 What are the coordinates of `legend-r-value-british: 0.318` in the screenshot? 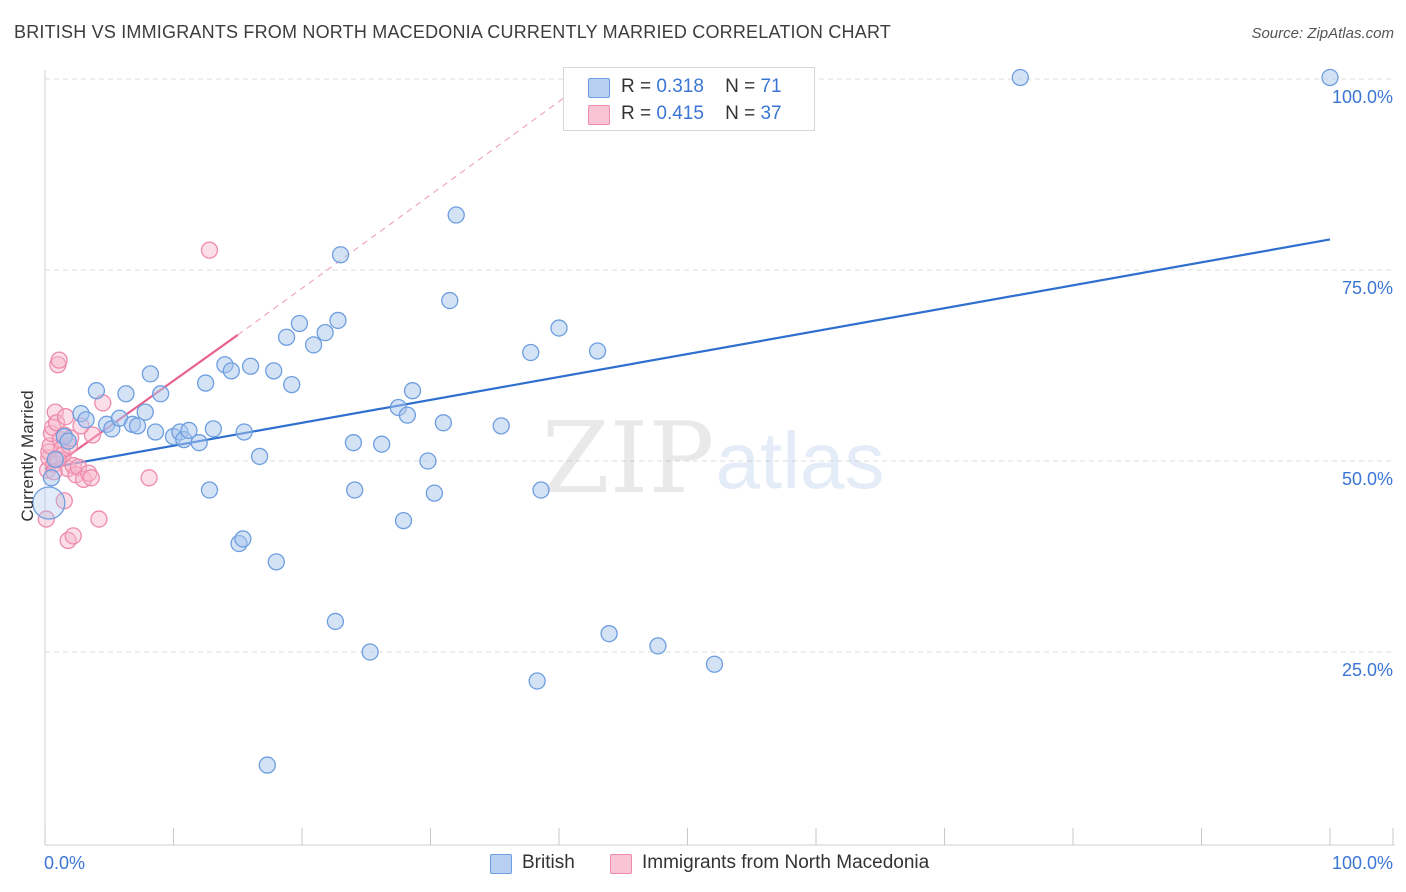 It's located at (680, 86).